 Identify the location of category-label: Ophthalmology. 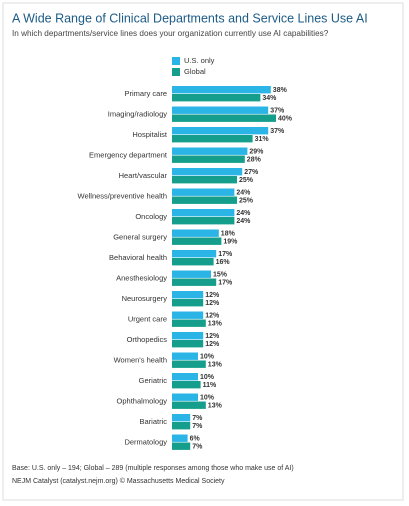
(142, 400).